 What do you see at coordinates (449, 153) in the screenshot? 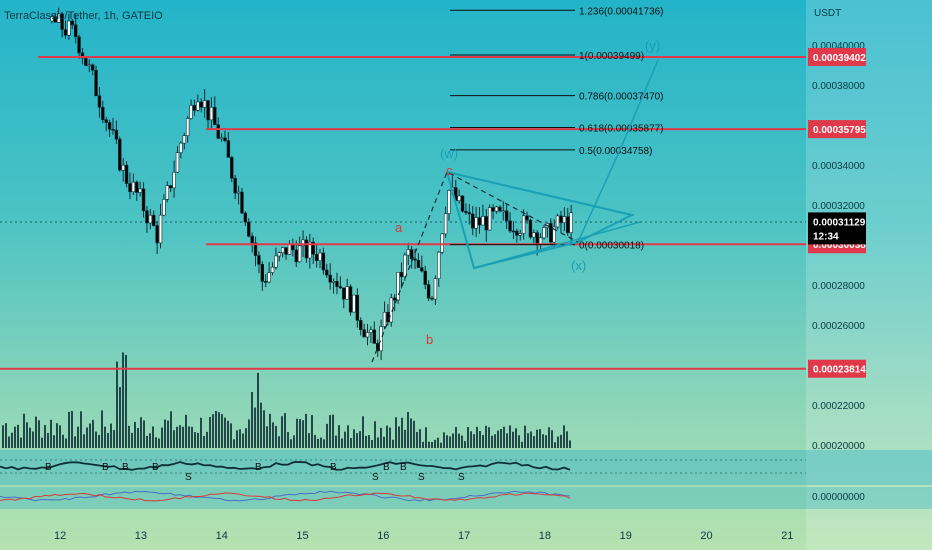
I see `wave-label-w: (w)` at bounding box center [449, 153].